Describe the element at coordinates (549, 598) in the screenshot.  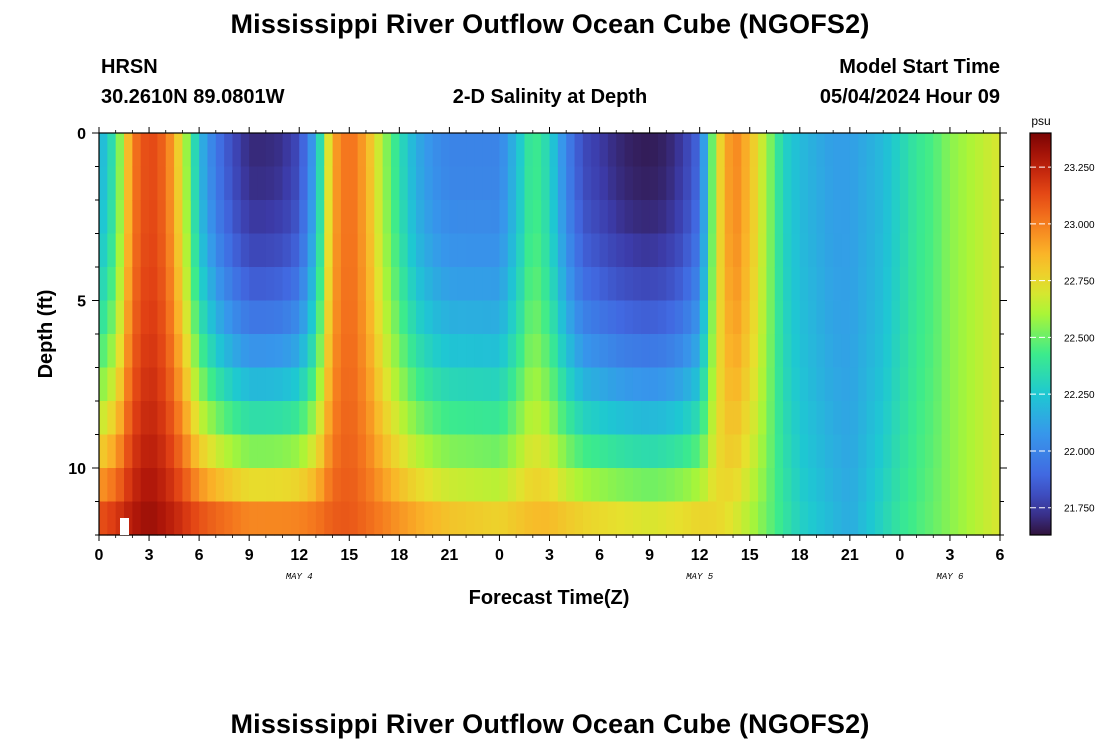
I see `x-axis-title: Forecast Time(Z)` at that location.